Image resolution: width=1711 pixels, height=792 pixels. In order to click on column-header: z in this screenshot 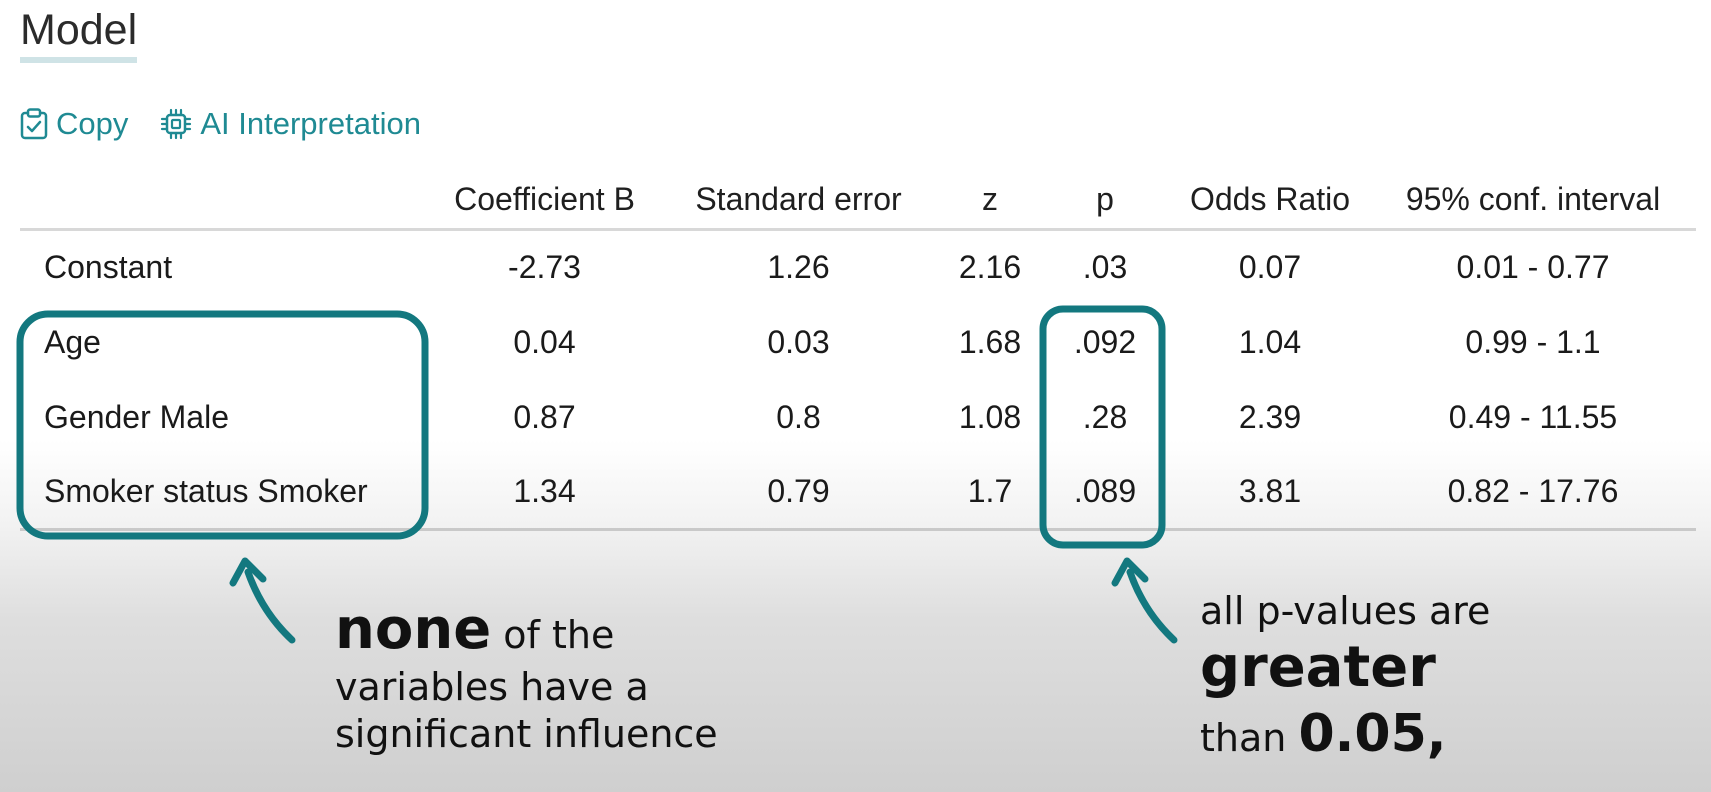, I will do `click(990, 198)`.